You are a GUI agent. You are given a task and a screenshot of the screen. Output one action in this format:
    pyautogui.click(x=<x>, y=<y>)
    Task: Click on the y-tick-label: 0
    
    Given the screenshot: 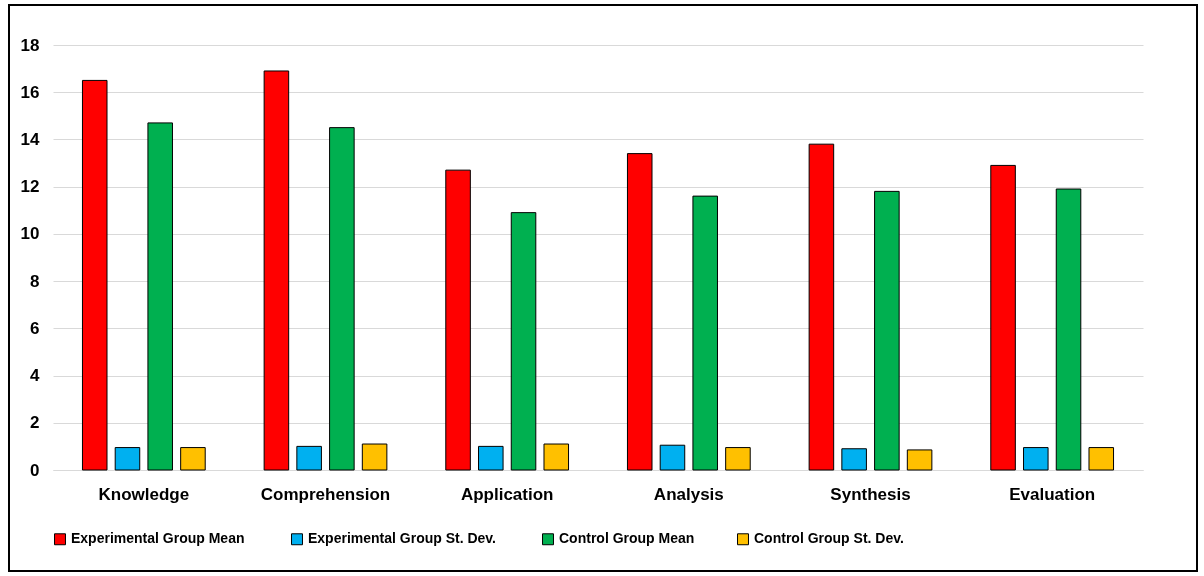 What is the action you would take?
    pyautogui.click(x=35, y=470)
    